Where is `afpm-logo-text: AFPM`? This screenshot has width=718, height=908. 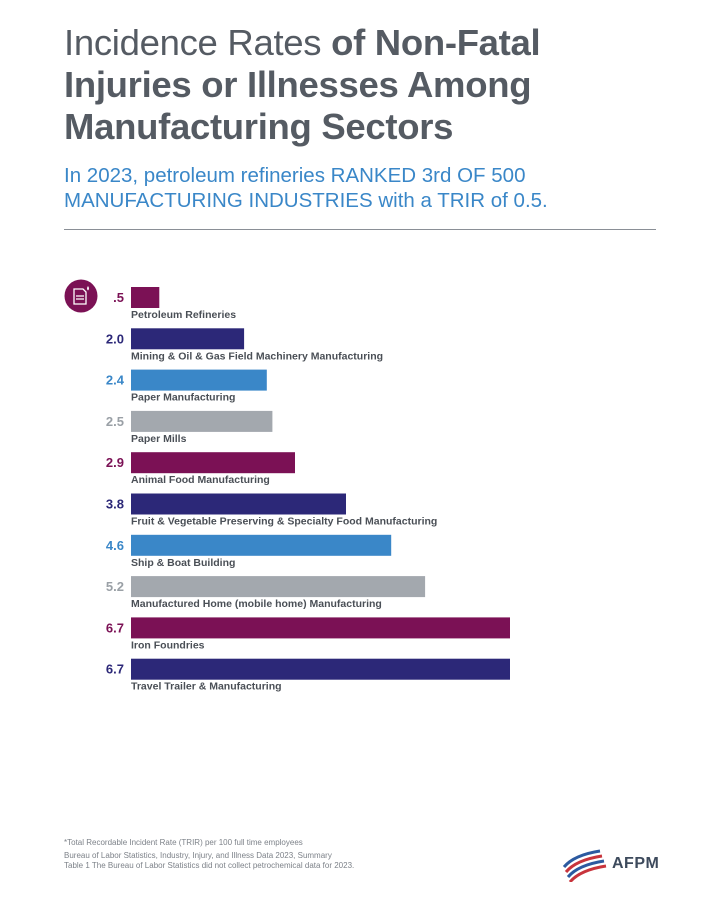 afpm-logo-text: AFPM is located at coordinates (636, 863).